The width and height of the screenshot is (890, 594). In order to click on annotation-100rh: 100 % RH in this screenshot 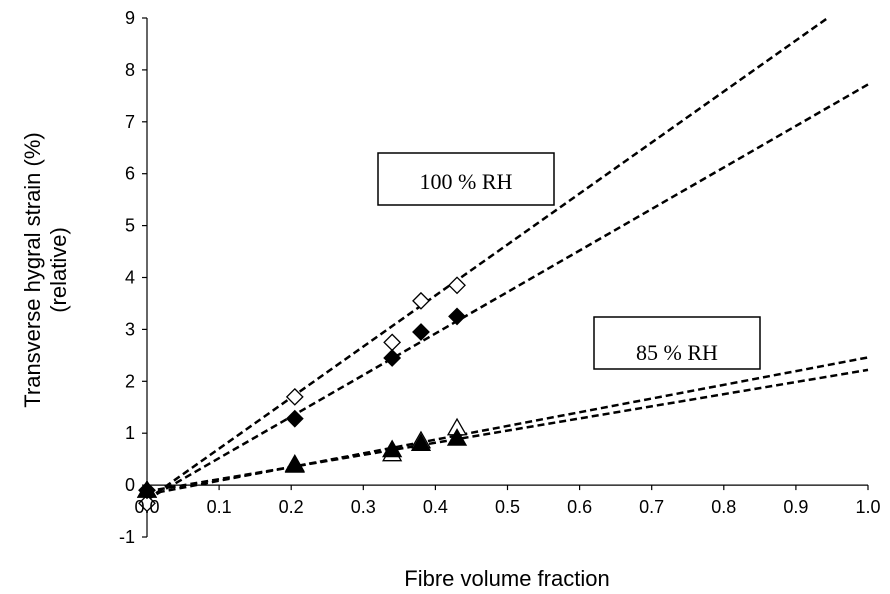, I will do `click(466, 179)`.